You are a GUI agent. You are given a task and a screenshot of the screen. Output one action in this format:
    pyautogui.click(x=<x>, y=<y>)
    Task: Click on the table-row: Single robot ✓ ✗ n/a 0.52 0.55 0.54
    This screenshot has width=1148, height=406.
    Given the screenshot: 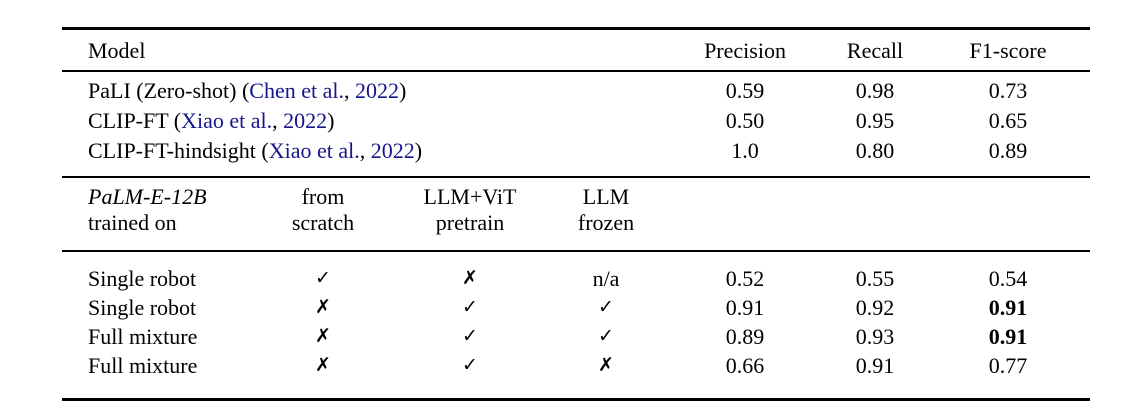 What is the action you would take?
    pyautogui.click(x=576, y=272)
    